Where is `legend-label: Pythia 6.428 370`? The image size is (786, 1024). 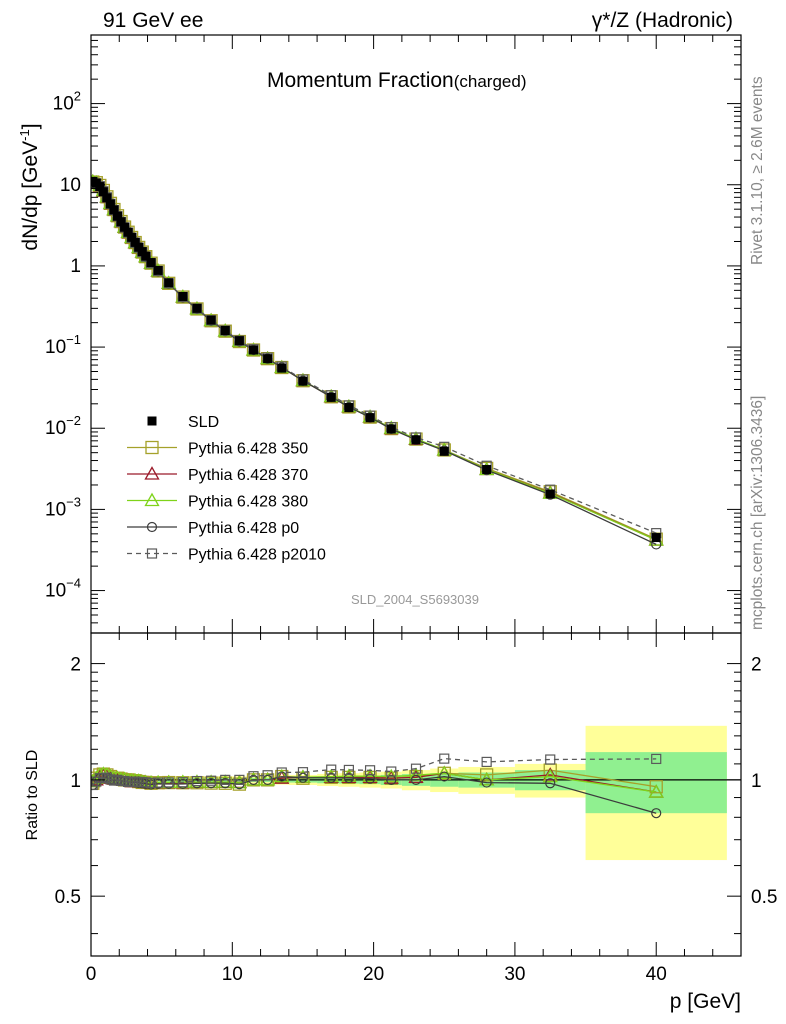
legend-label: Pythia 6.428 370 is located at coordinates (248, 475).